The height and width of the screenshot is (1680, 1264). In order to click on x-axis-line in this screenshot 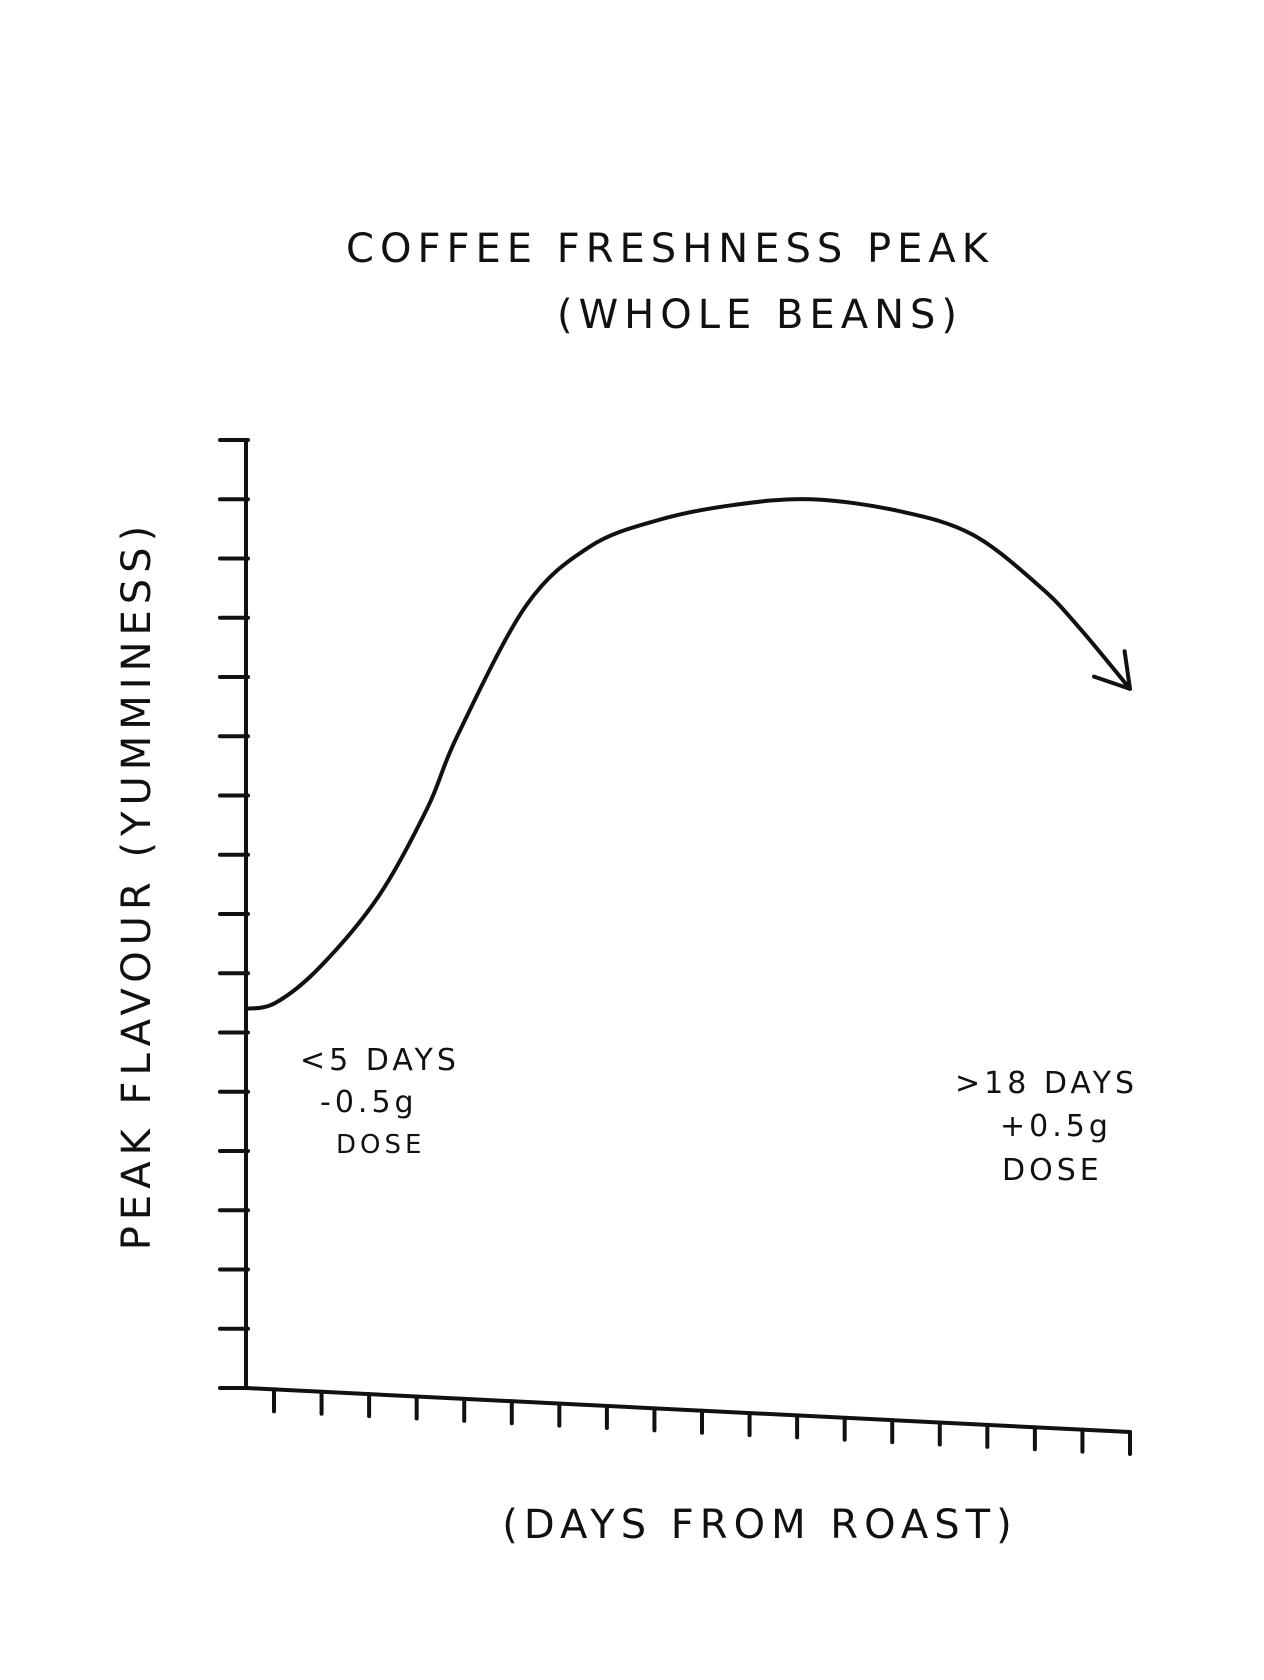, I will do `click(688, 1410)`.